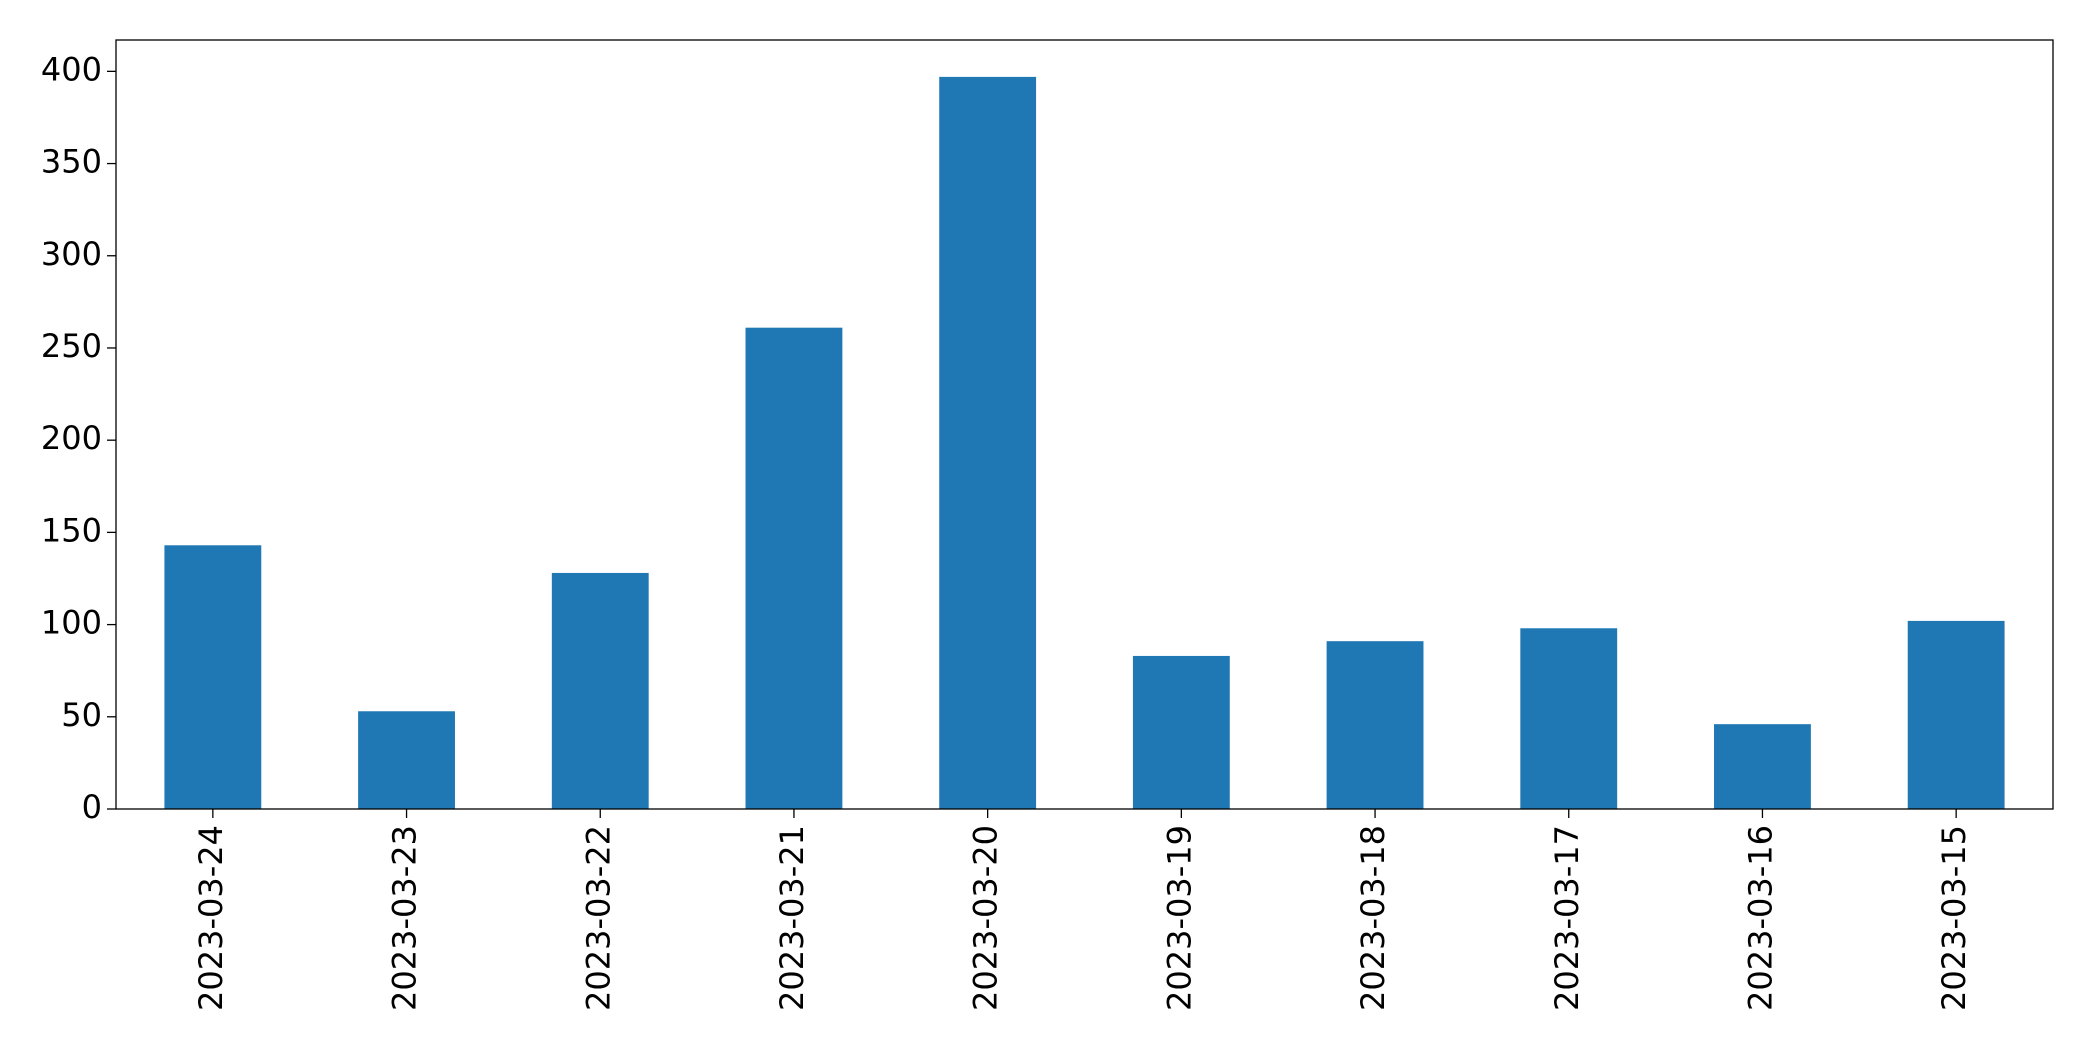 This screenshot has width=2093, height=1061. Describe the element at coordinates (71, 346) in the screenshot. I see `y-tick-label: 250` at that location.